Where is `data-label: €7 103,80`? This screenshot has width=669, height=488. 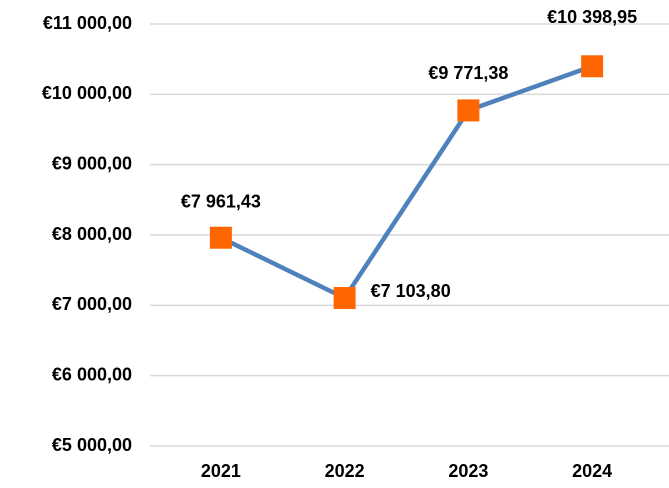
data-label: €7 103,80 is located at coordinates (411, 291).